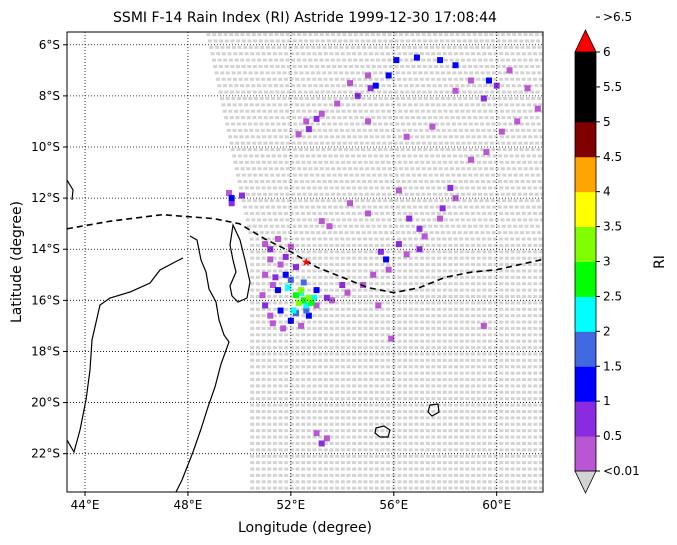 The image size is (677, 545). Describe the element at coordinates (660, 262) in the screenshot. I see `colorbar-label: RI` at that location.